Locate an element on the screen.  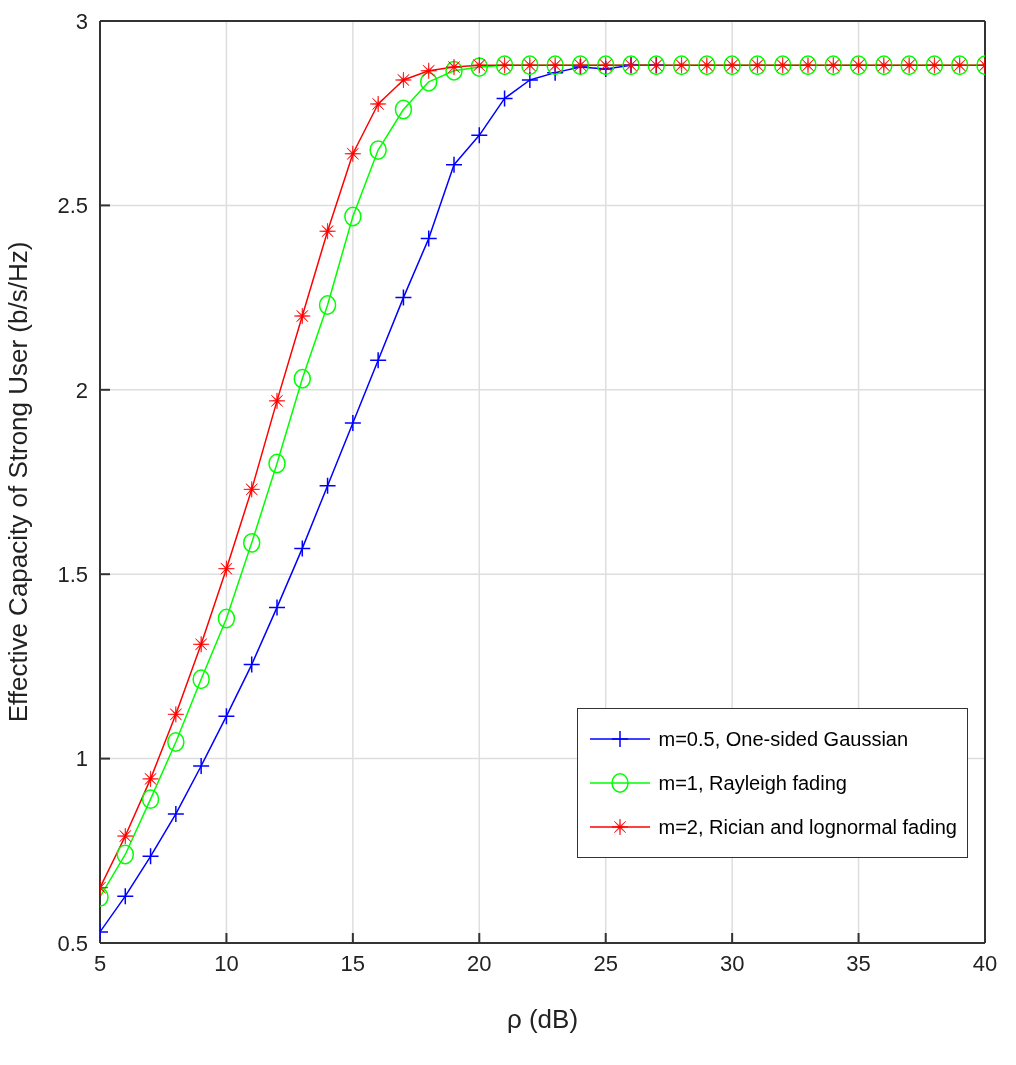
y-axis-title: Effective Capacity of Strong User (b/s/Hz) is located at coordinates (18, 482).